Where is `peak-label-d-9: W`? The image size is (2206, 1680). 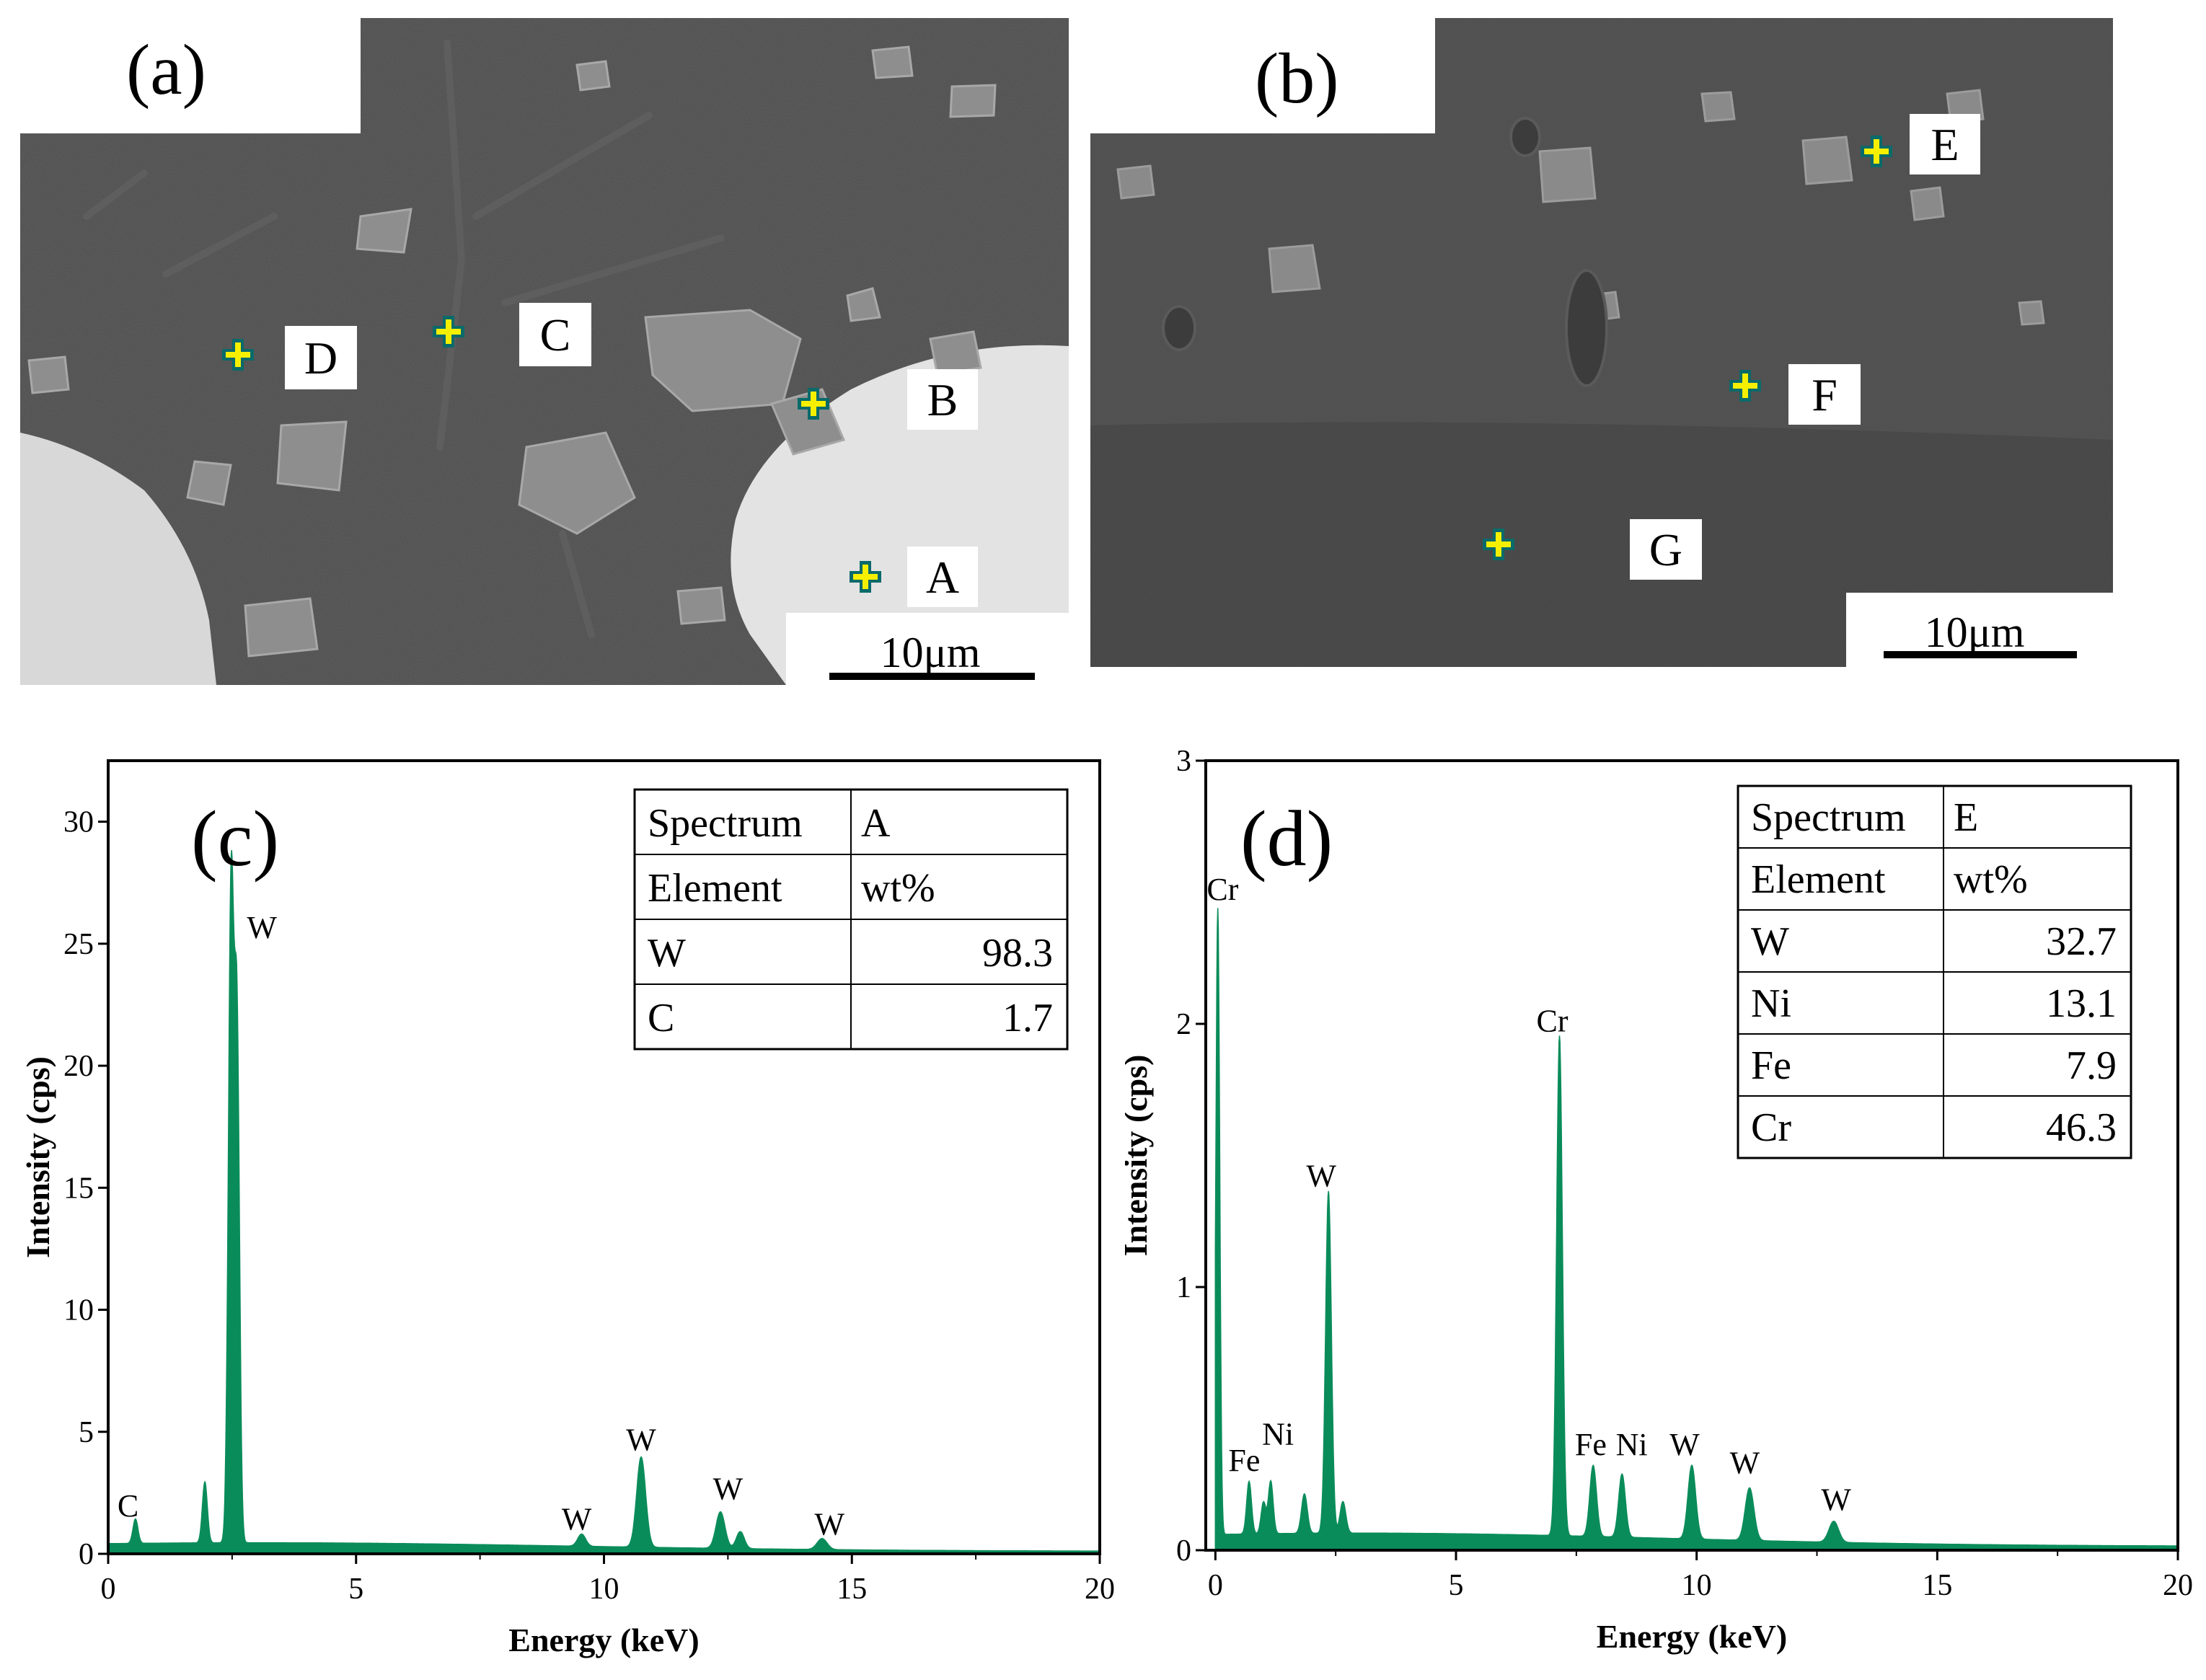 peak-label-d-9: W is located at coordinates (1836, 1500).